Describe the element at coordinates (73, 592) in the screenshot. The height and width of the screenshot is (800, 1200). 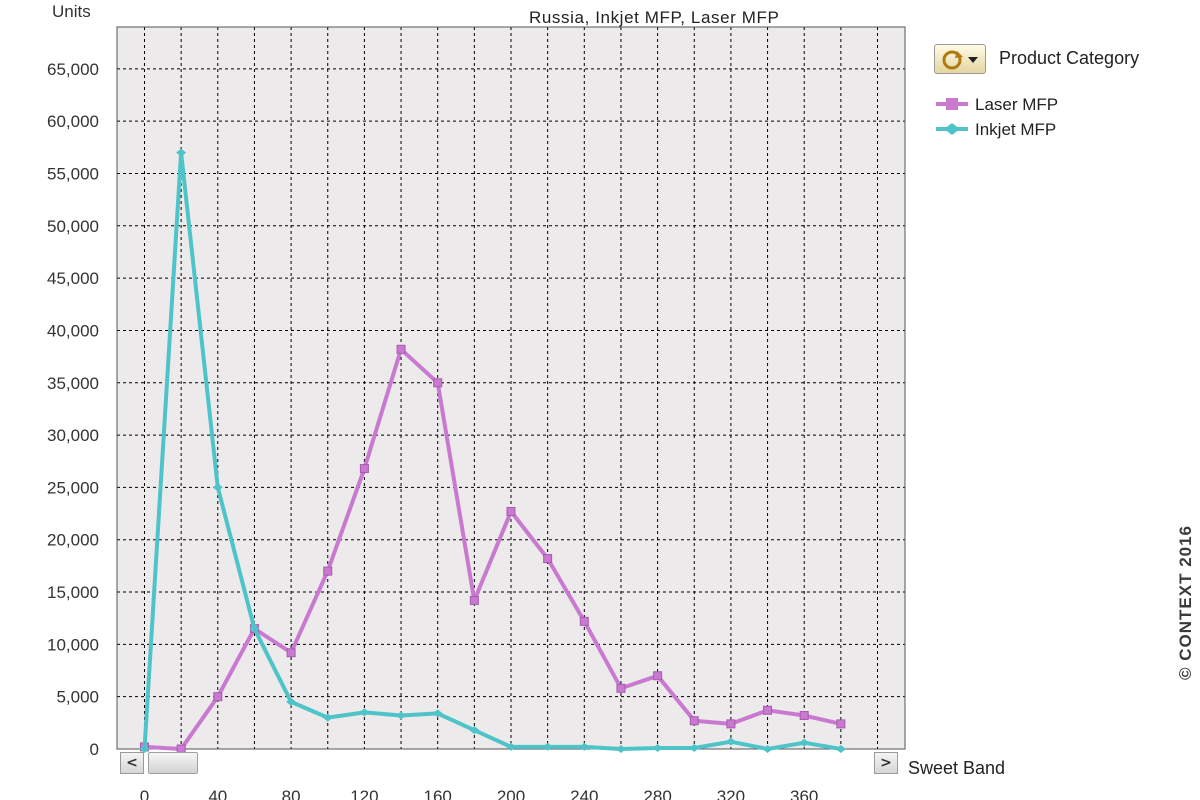
I see `y-tick-label: 15,000` at that location.